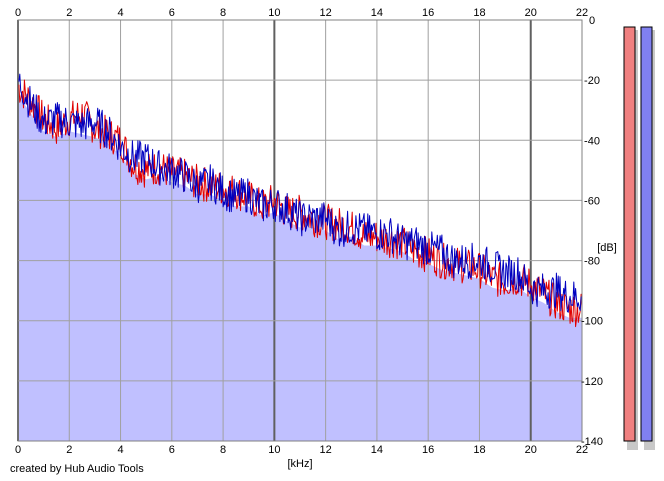 This screenshot has width=664, height=481. Describe the element at coordinates (120, 13) in the screenshot. I see `x-tick-label-top: 4` at that location.